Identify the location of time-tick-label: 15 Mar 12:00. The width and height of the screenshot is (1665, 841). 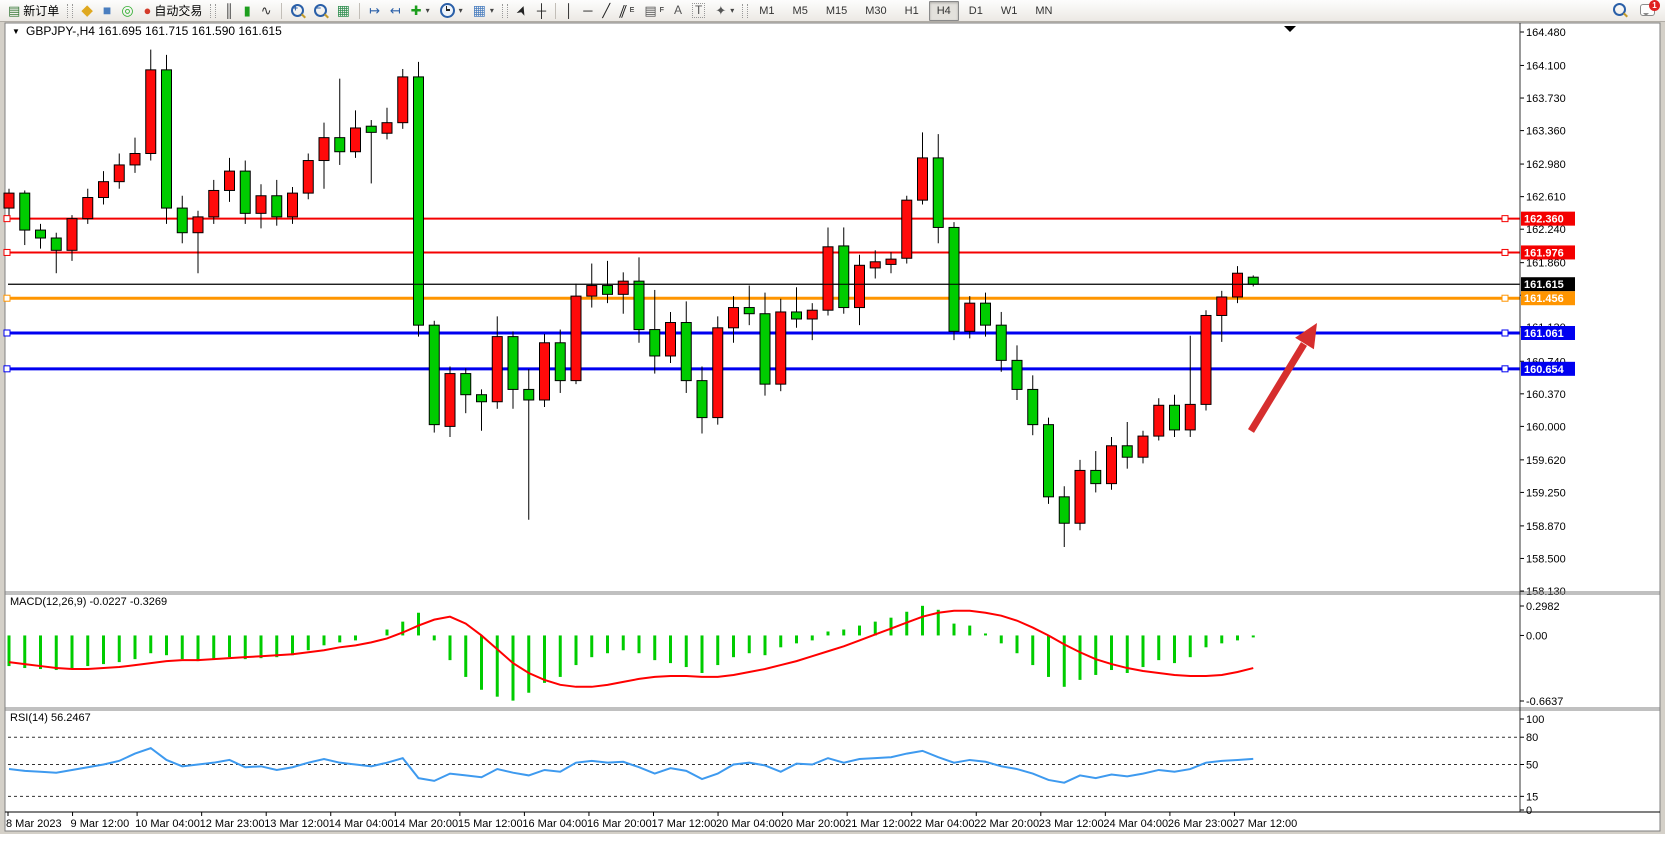
(490, 824).